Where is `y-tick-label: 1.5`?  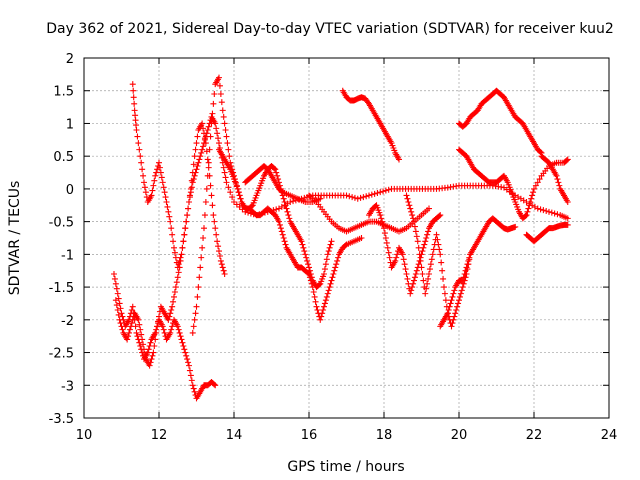
y-tick-label: 1.5 is located at coordinates (63, 92).